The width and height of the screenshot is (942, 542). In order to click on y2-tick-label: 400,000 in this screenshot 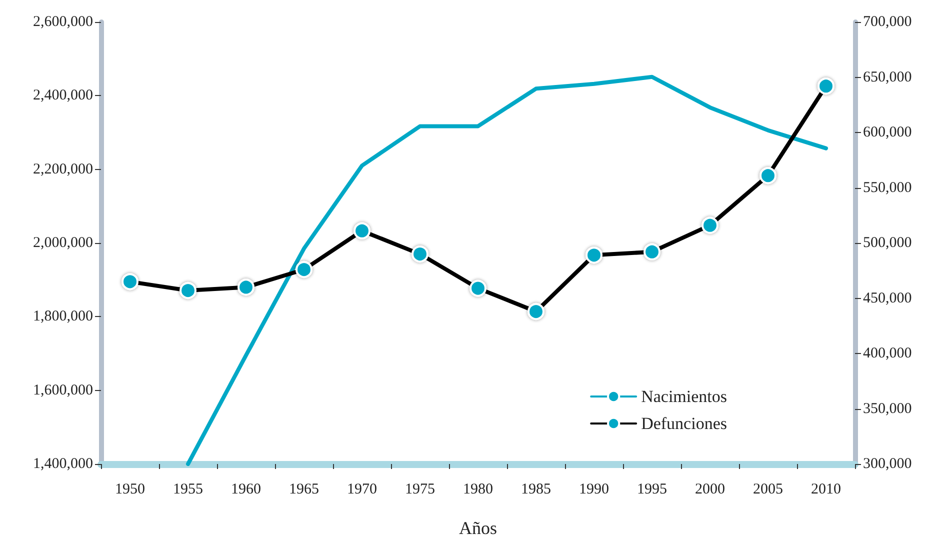, I will do `click(887, 354)`.